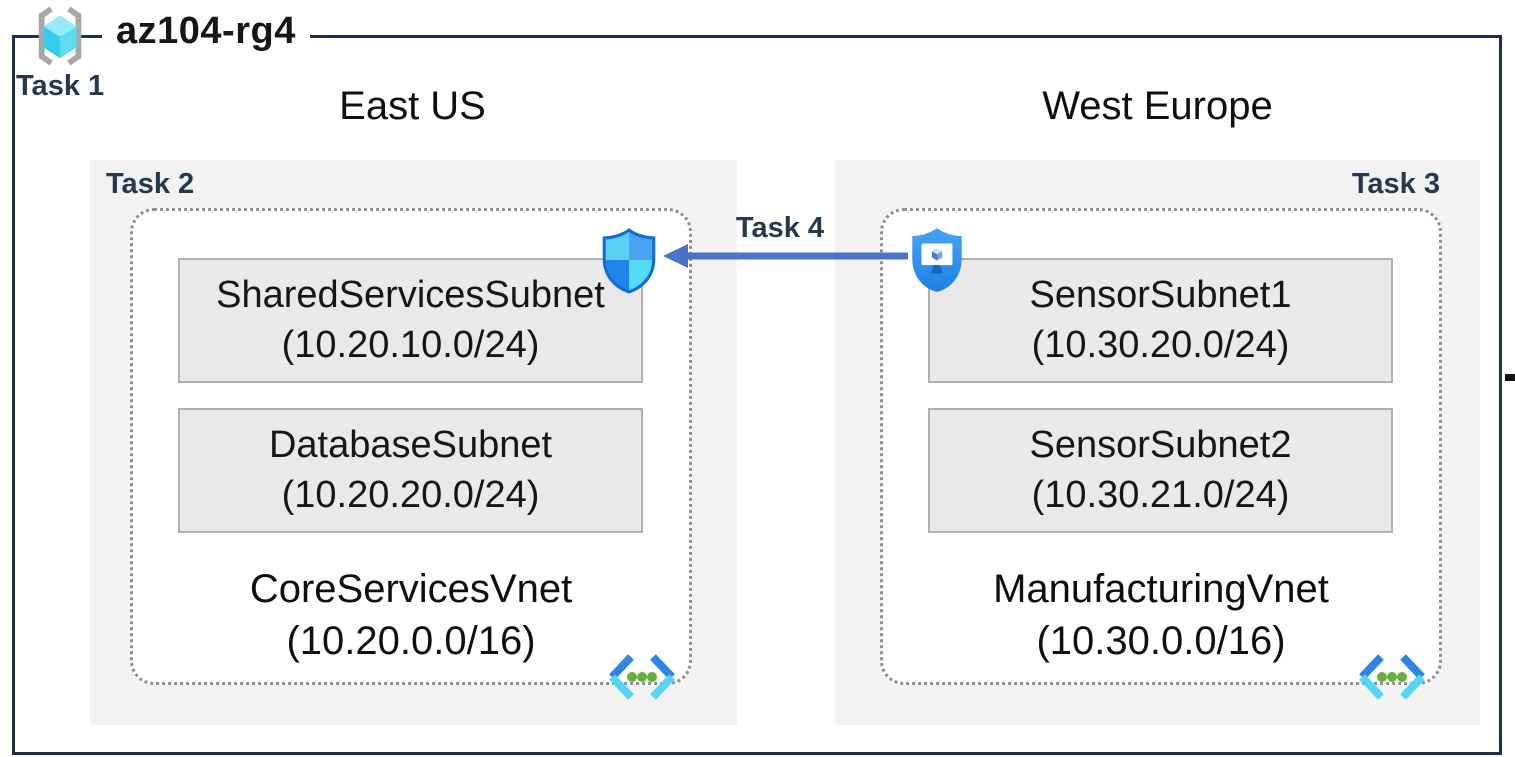 This screenshot has height=757, width=1515. Describe the element at coordinates (410, 295) in the screenshot. I see `subnet-name: SharedServicesSubnet` at that location.